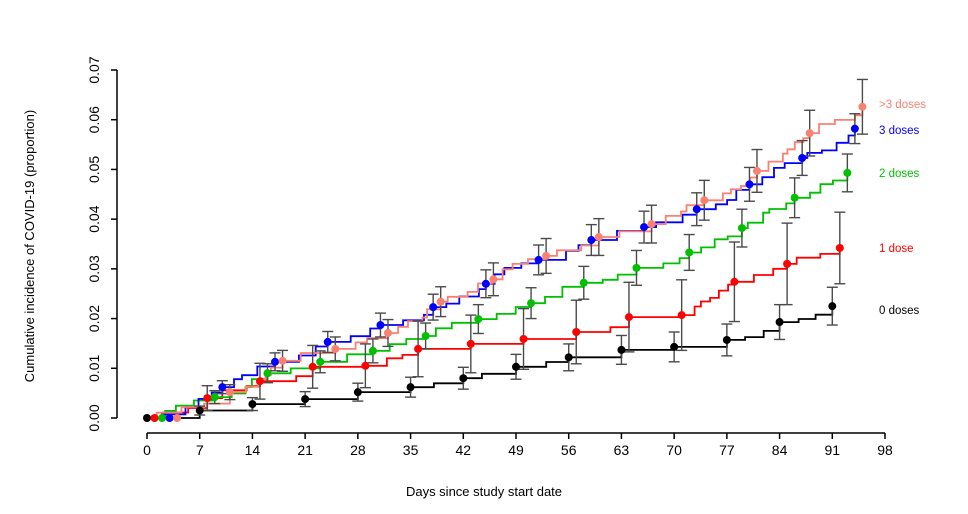  What do you see at coordinates (484, 491) in the screenshot?
I see `x-axis-title: Days since study start date` at bounding box center [484, 491].